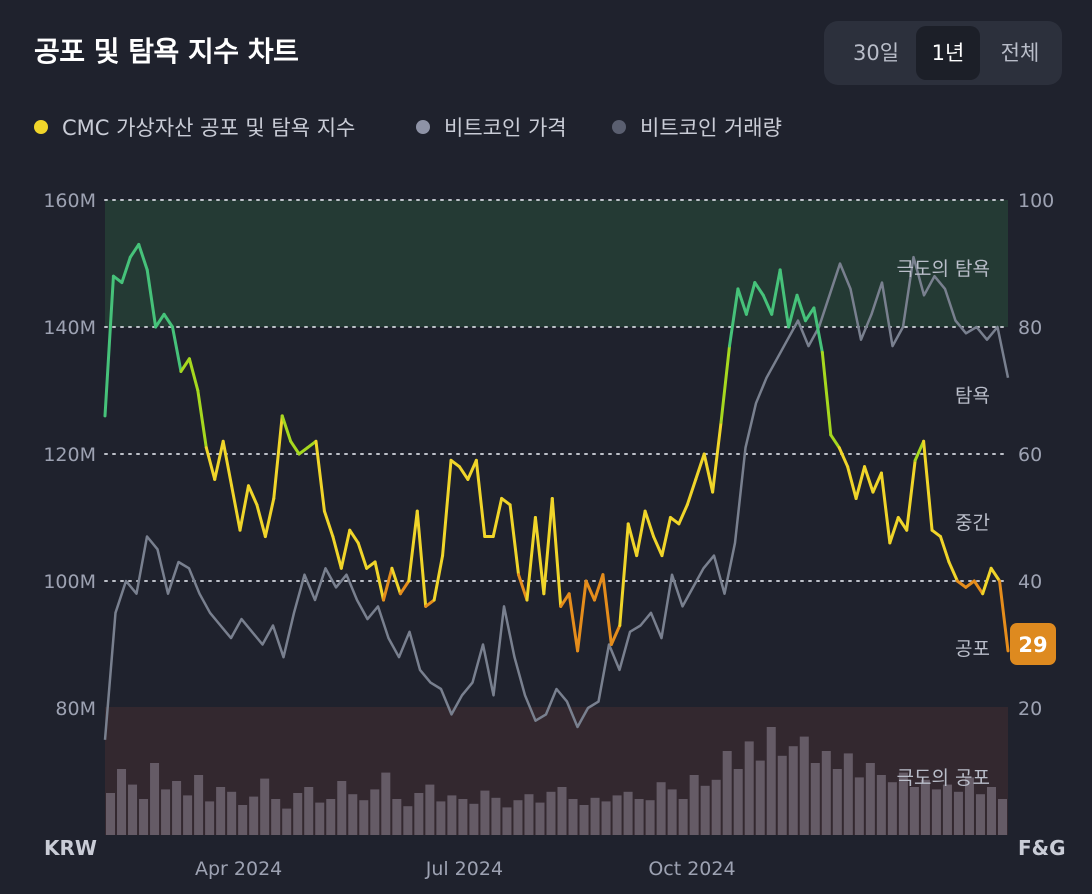 This screenshot has height=894, width=1092. I want to click on x-tick-label: Apr 2024, so click(238, 869).